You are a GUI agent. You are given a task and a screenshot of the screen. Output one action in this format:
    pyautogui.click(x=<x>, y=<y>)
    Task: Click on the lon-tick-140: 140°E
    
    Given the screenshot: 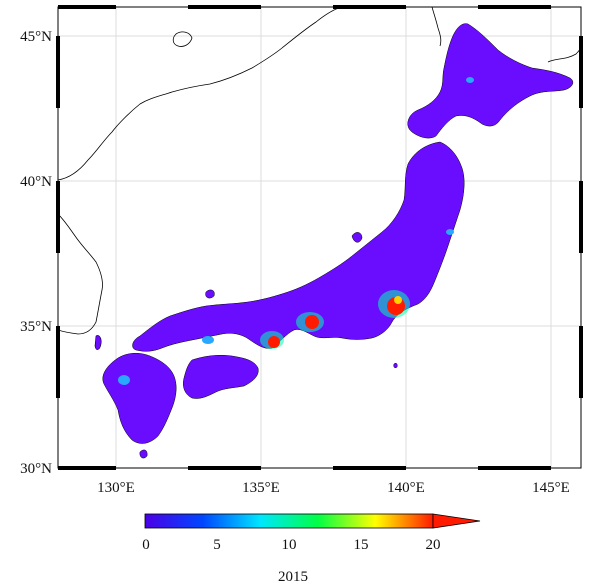 What is the action you would take?
    pyautogui.click(x=406, y=488)
    